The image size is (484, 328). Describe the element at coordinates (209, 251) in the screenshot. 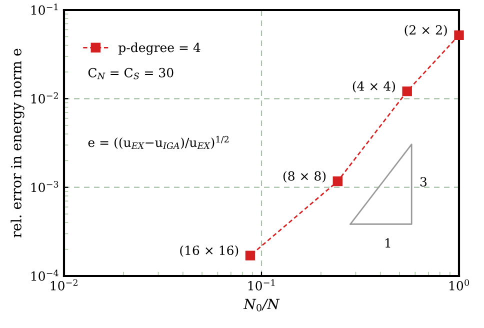

I see `annotation: (16 × 16)` at that location.